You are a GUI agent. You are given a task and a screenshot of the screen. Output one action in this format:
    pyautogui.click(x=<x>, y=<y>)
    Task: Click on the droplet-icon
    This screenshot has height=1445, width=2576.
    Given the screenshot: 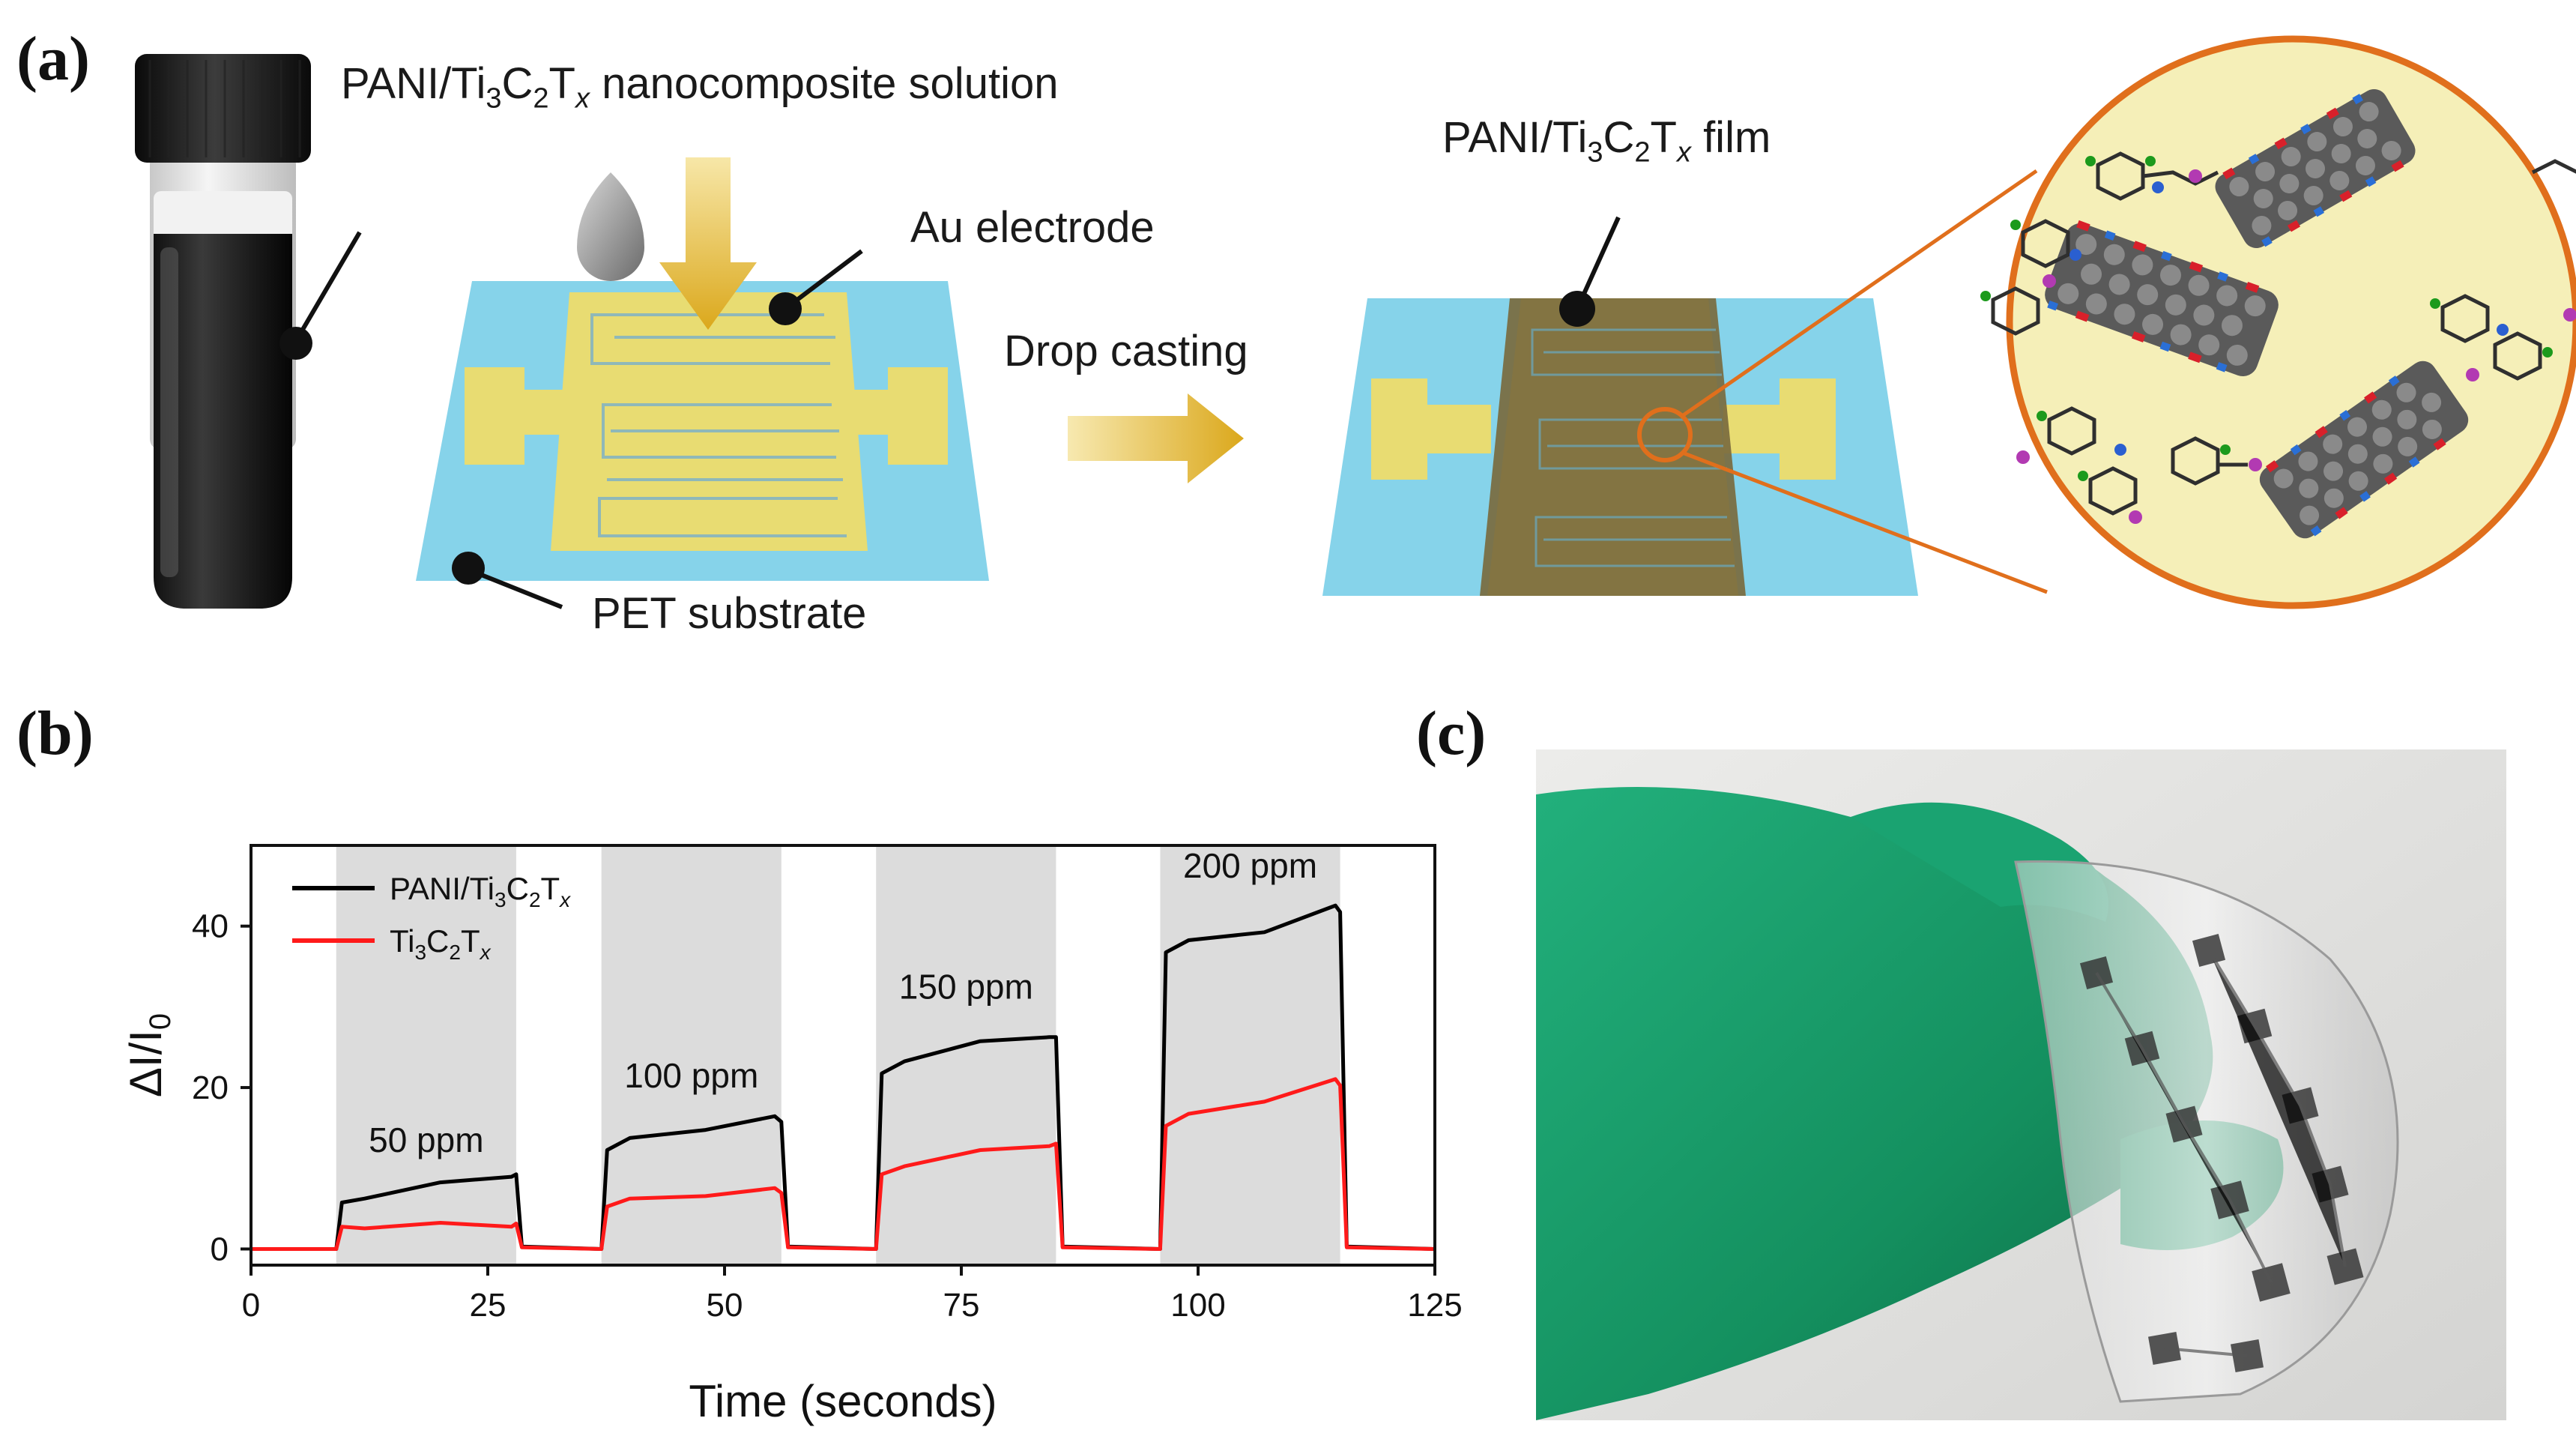 What is the action you would take?
    pyautogui.click(x=610, y=226)
    